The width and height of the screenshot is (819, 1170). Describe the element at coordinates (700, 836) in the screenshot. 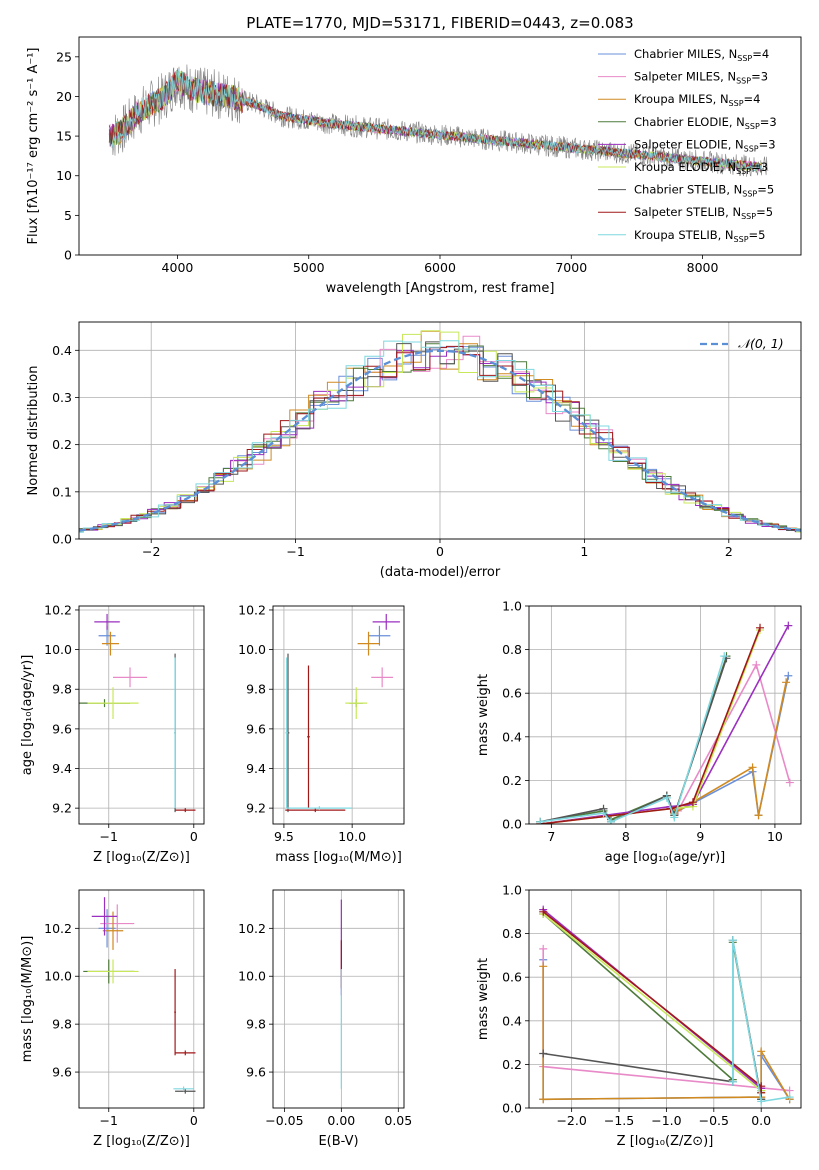

I see `x-tick-label: 9` at that location.